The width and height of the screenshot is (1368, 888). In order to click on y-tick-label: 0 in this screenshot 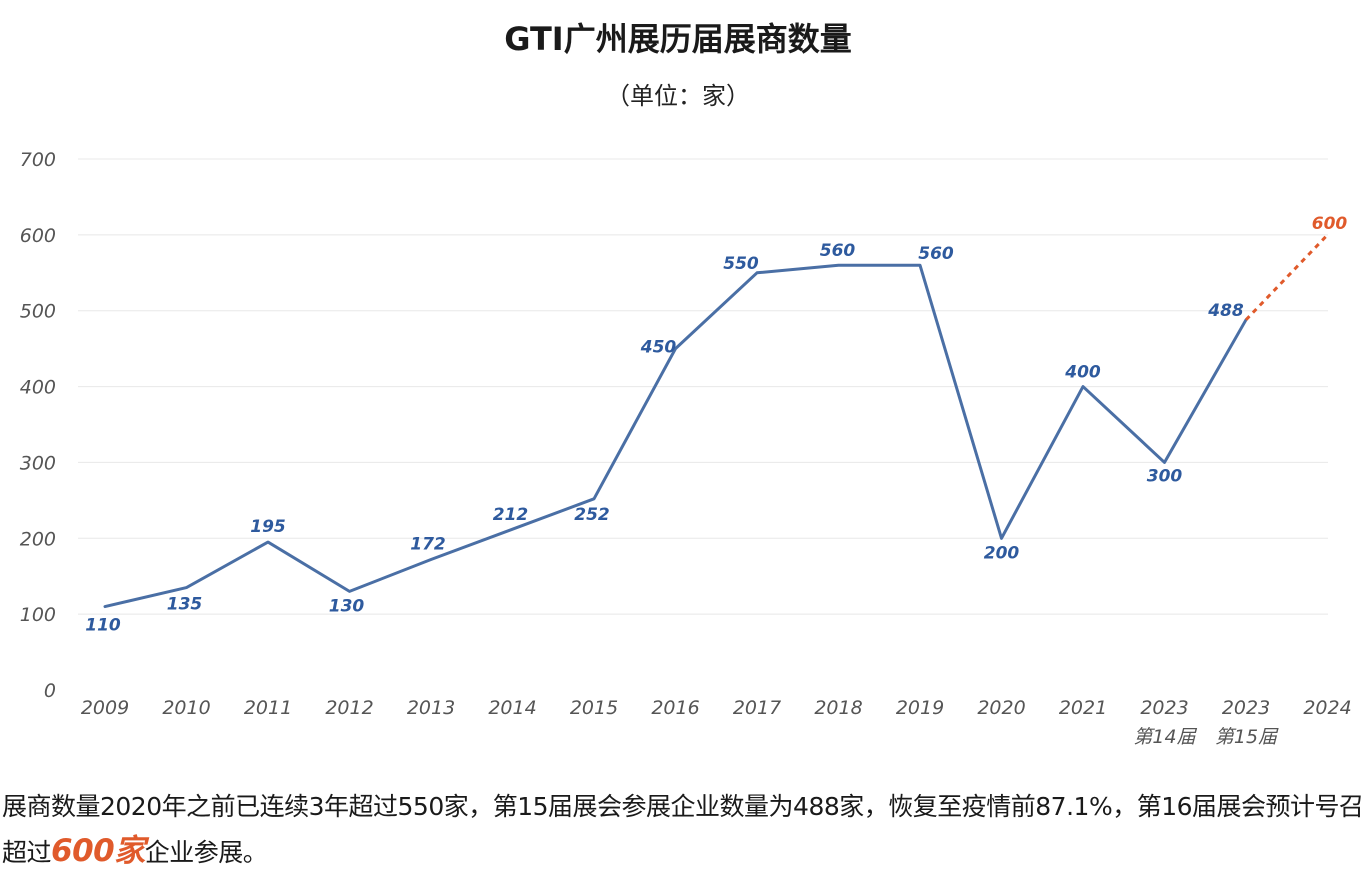, I will do `click(50, 691)`.